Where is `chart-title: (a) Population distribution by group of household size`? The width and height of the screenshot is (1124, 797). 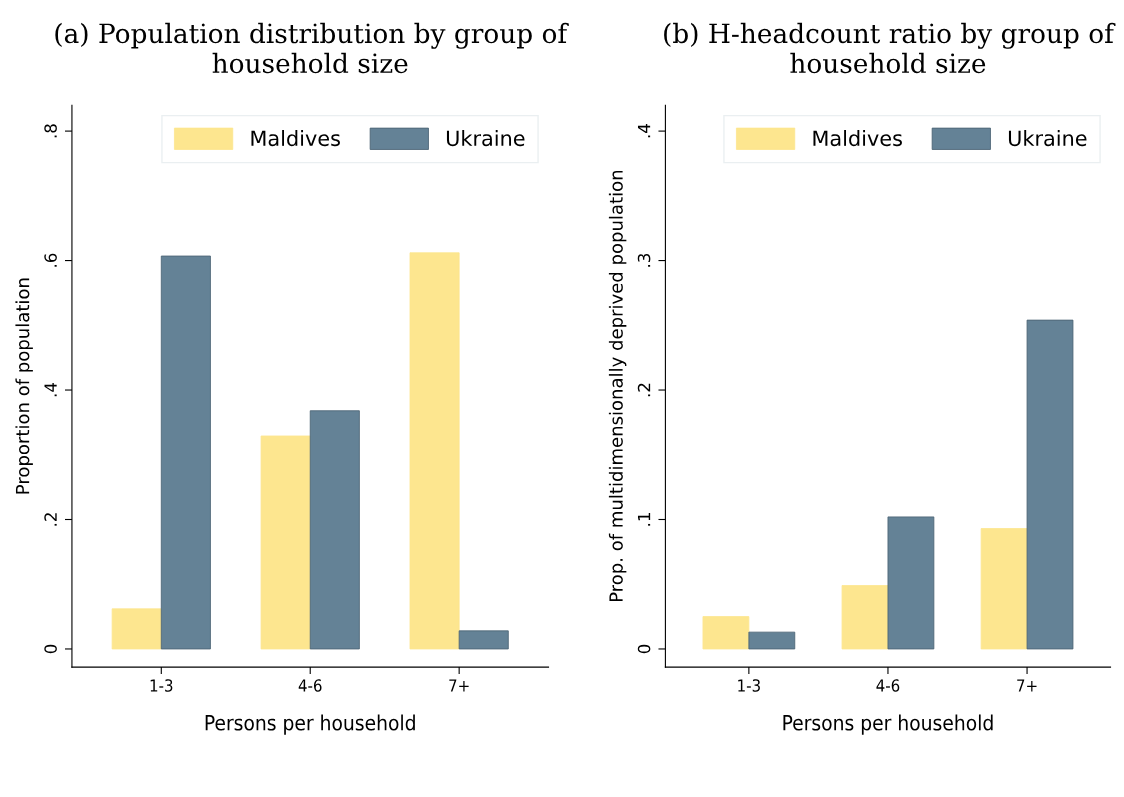
chart-title: (a) Population distribution by group of household size is located at coordinates (312, 48).